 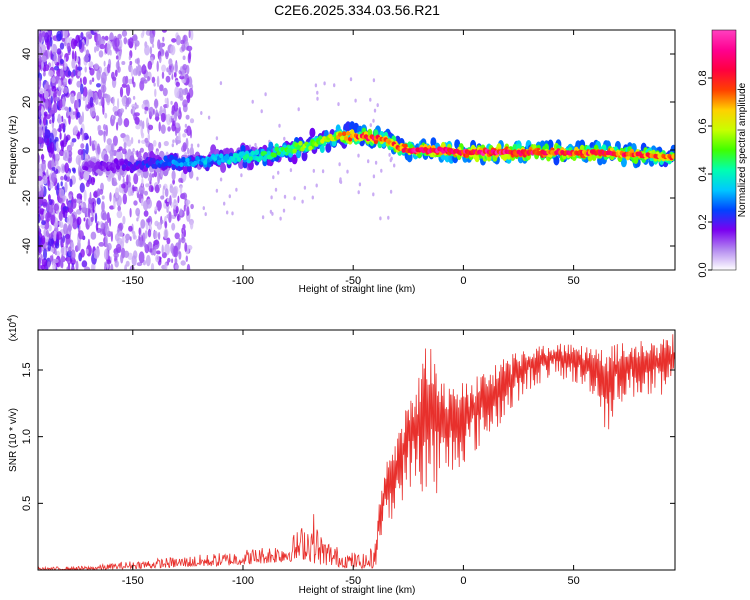 I want to click on colorbar-tick-label: 0.6, so click(x=703, y=125).